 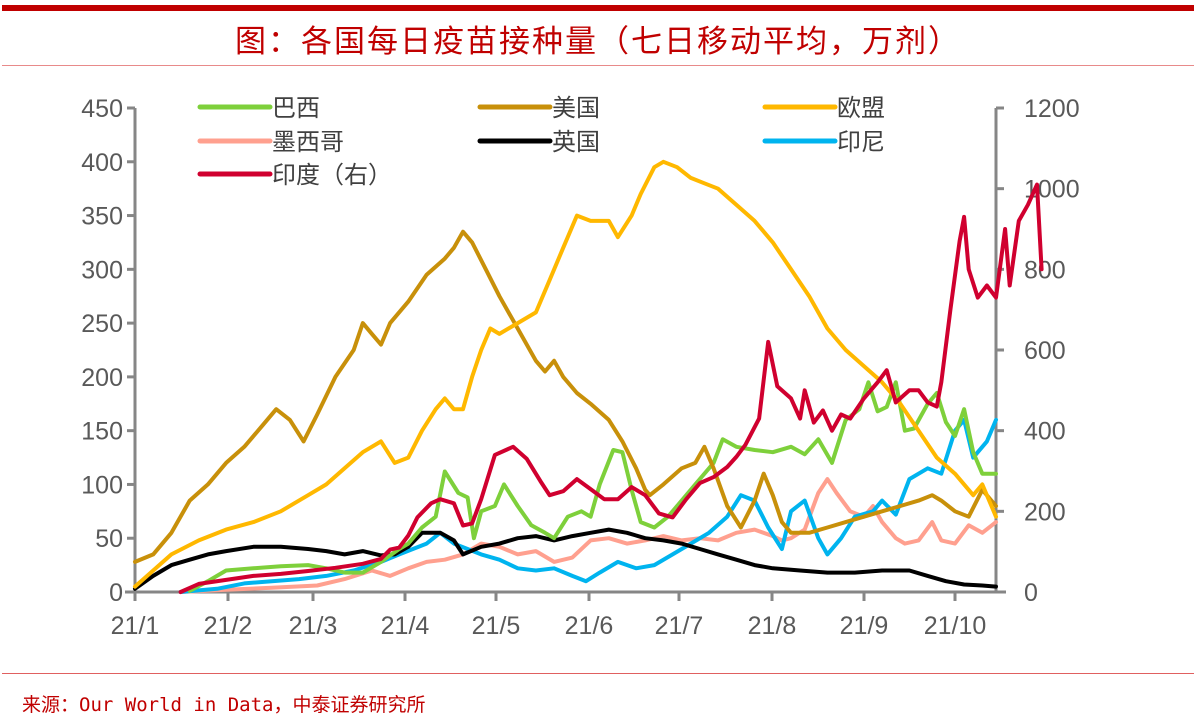 I want to click on left-y-tick-label: 300, so click(x=102, y=270).